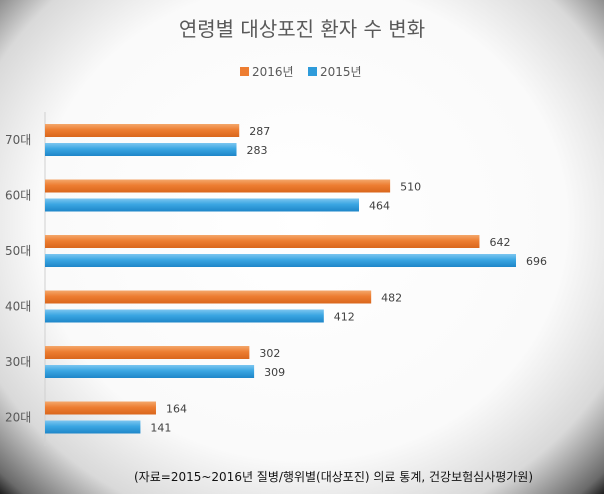 This screenshot has width=604, height=494. I want to click on category-label: 60대, so click(18, 196).